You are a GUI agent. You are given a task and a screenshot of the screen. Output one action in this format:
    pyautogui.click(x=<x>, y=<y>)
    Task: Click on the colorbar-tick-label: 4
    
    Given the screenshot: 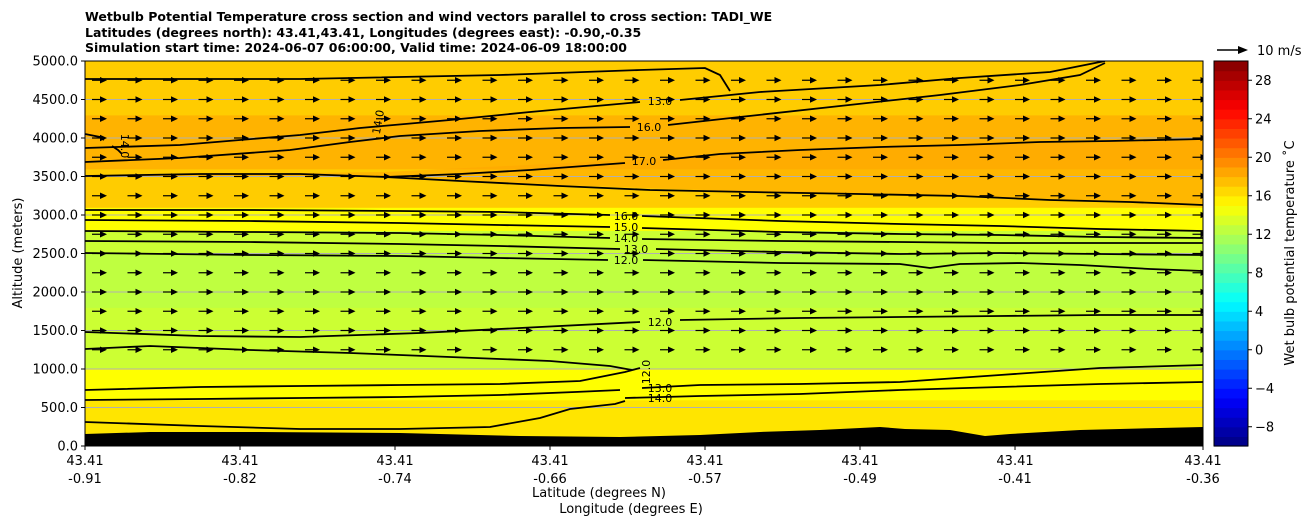 What is the action you would take?
    pyautogui.click(x=1259, y=312)
    